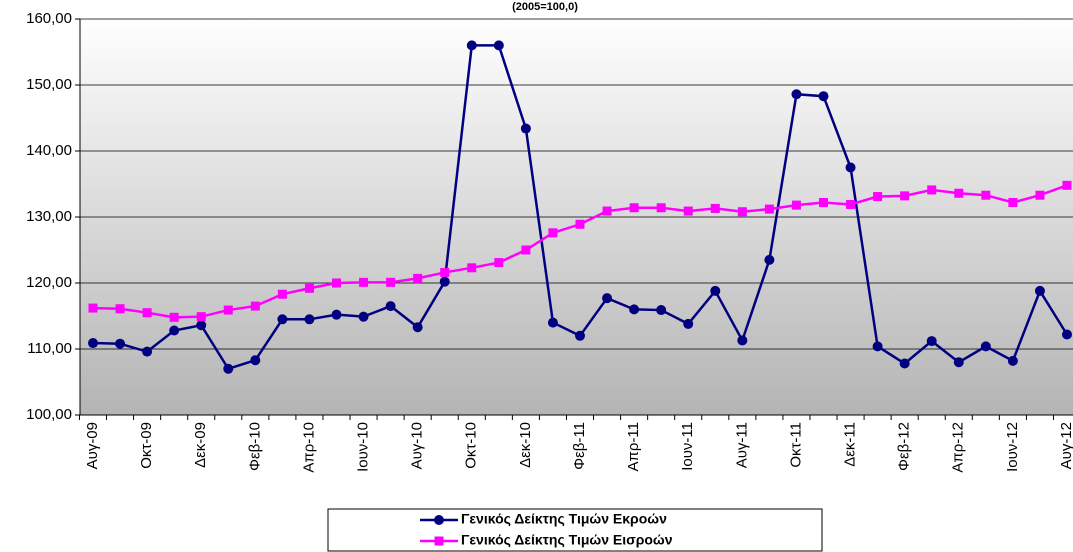 Image resolution: width=1073 pixels, height=552 pixels. Describe the element at coordinates (850, 444) in the screenshot. I see `x-tick-label: Δεκ-11` at that location.